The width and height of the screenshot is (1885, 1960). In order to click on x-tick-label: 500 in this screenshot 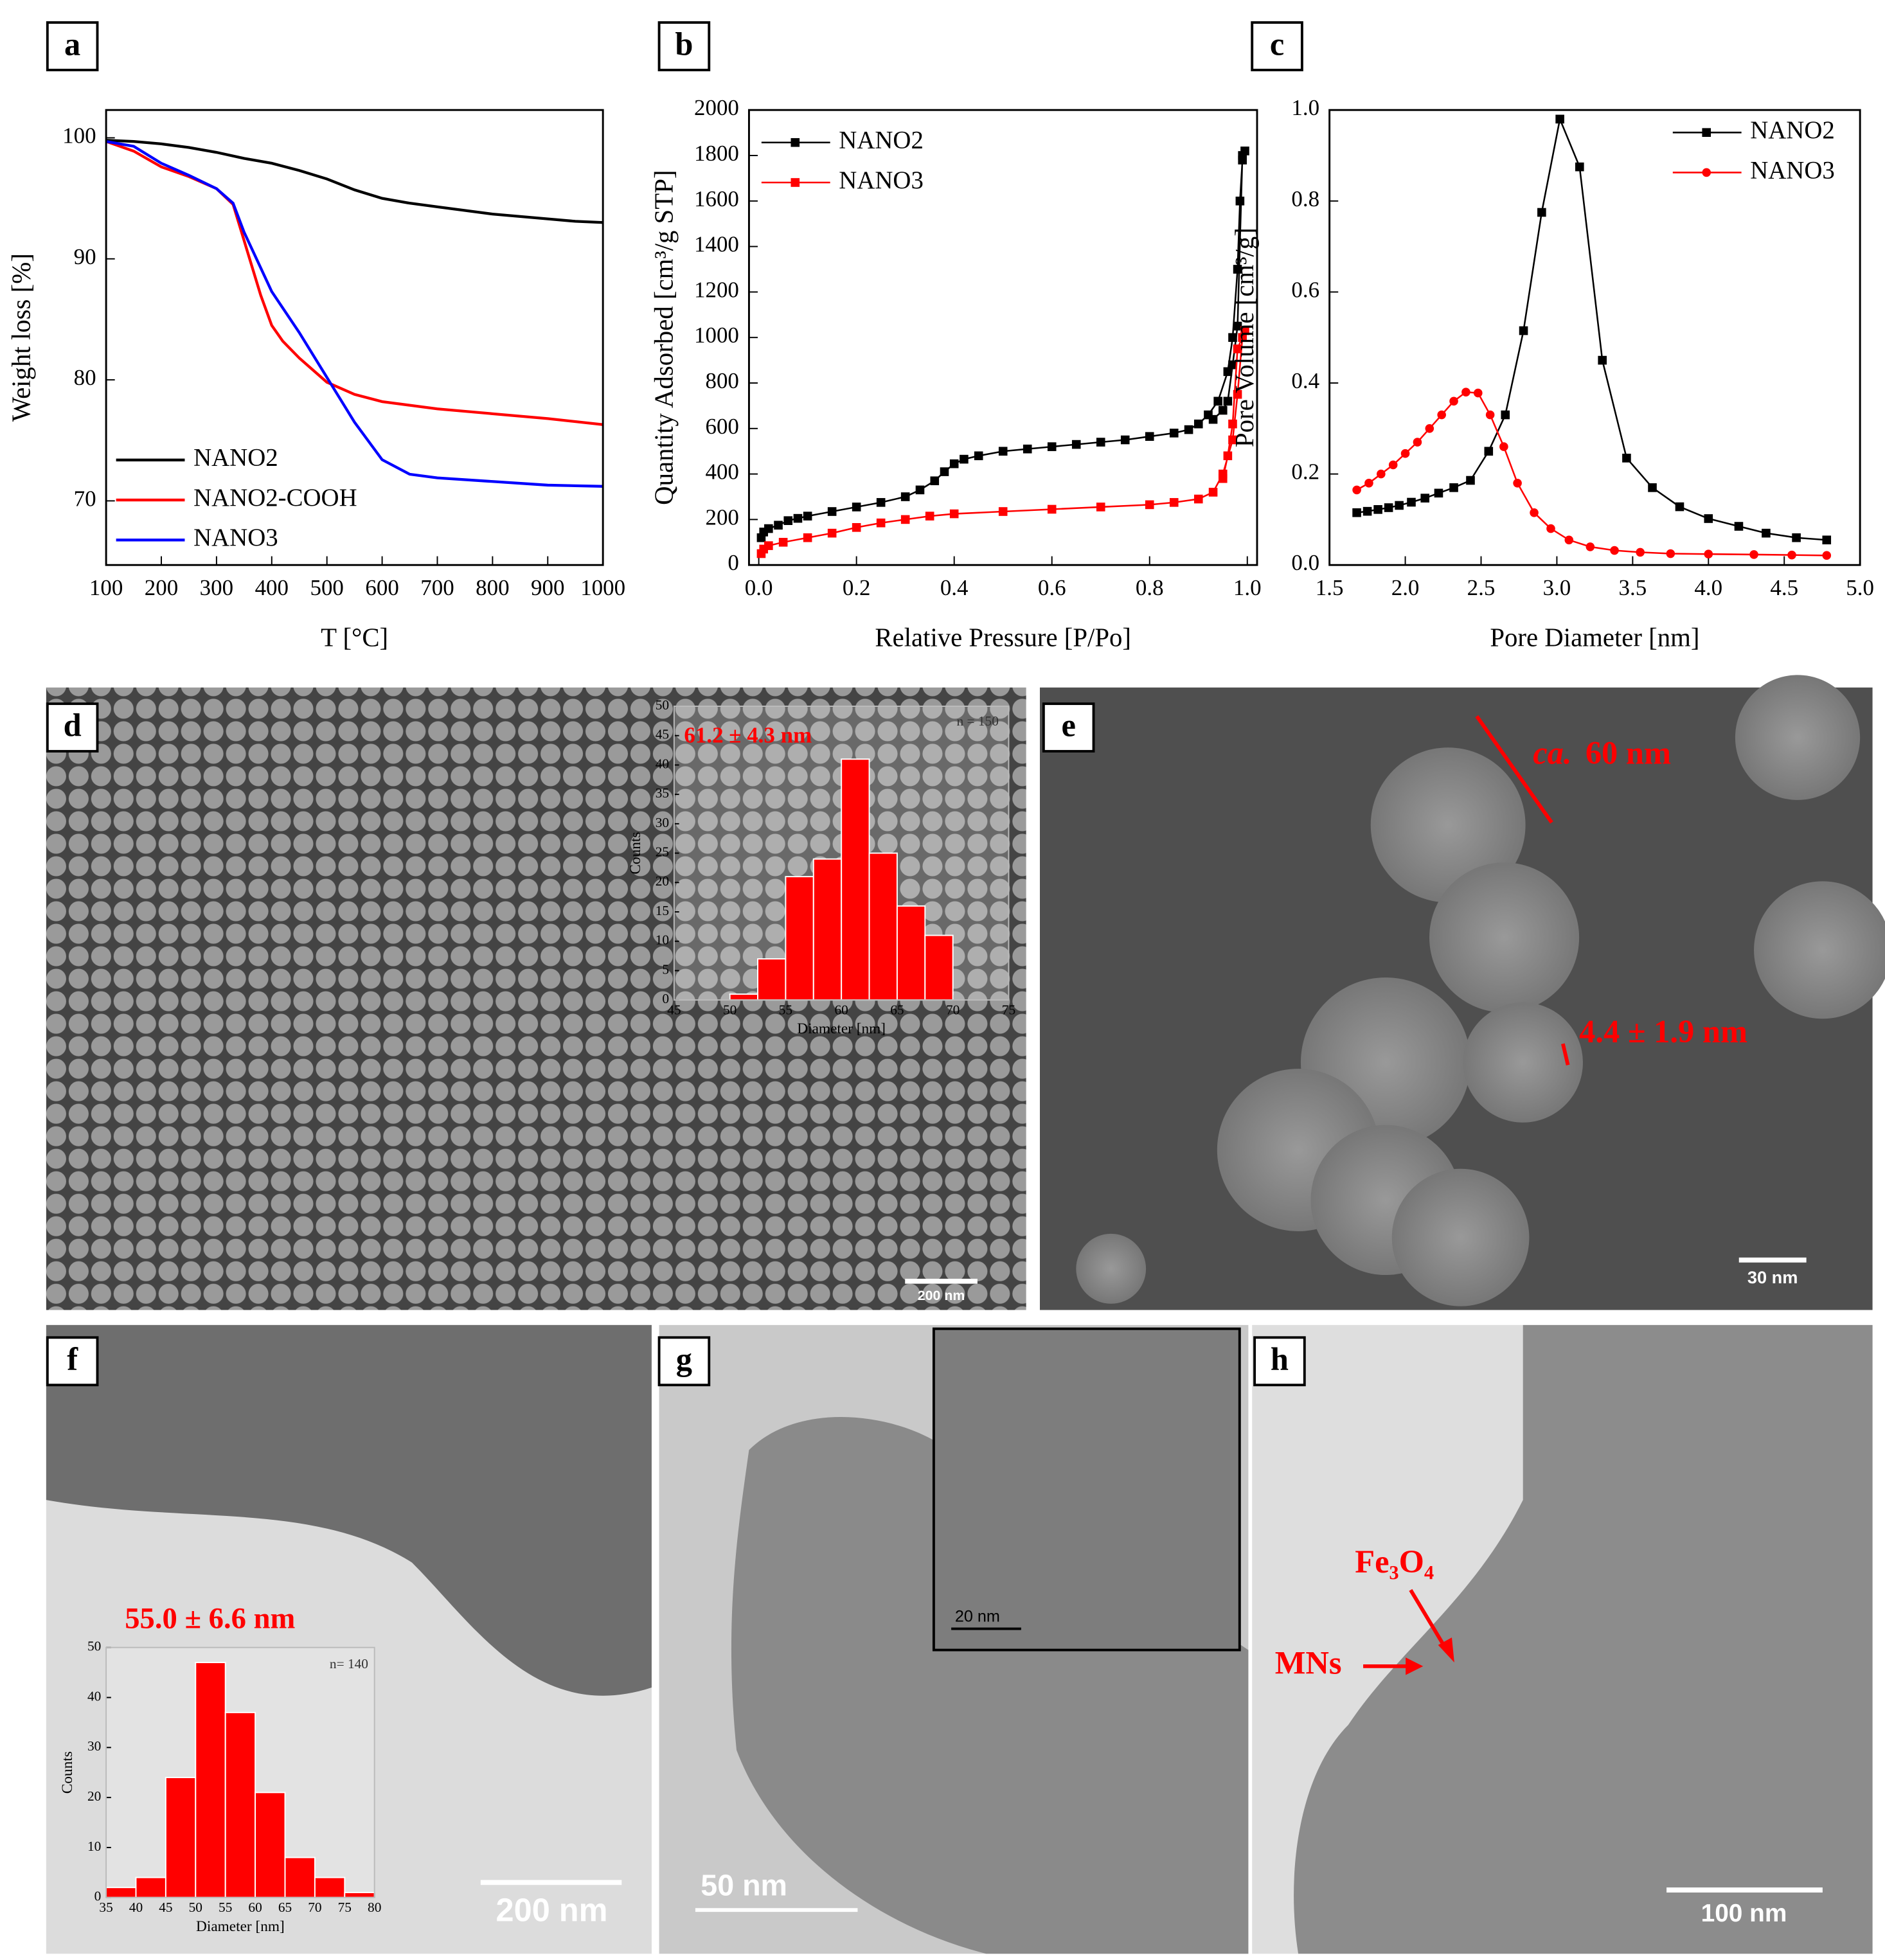, I will do `click(326, 587)`.